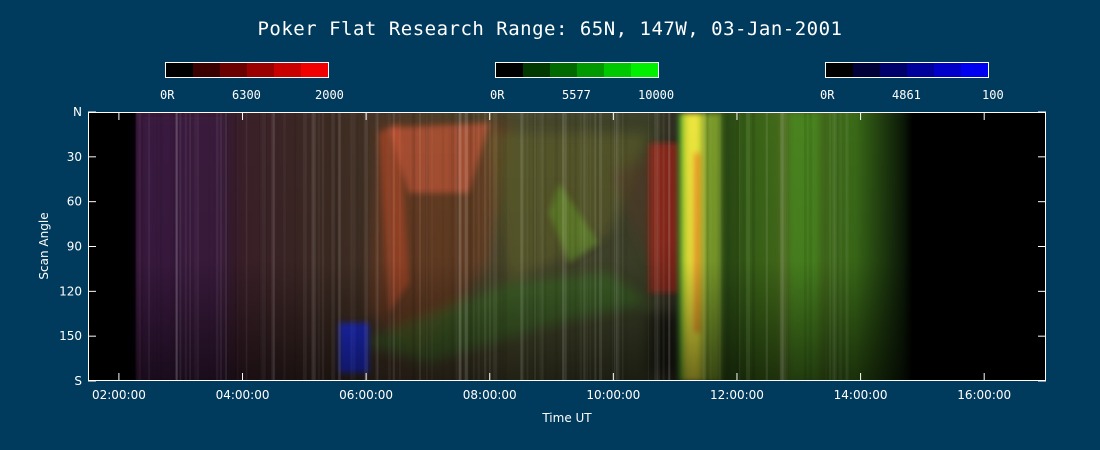 This screenshot has height=450, width=1100. I want to click on y-tick-label: S, so click(78, 381).